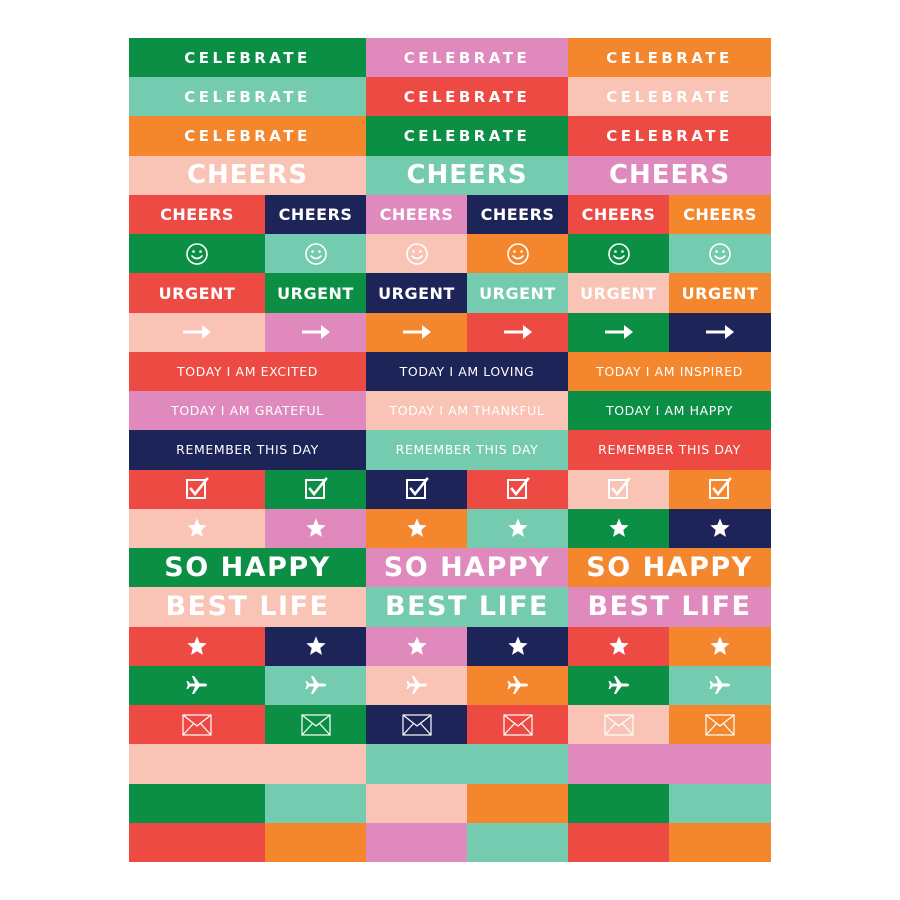 This screenshot has width=900, height=900. I want to click on sticker-label: TODAY I AM LOVING, so click(467, 372).